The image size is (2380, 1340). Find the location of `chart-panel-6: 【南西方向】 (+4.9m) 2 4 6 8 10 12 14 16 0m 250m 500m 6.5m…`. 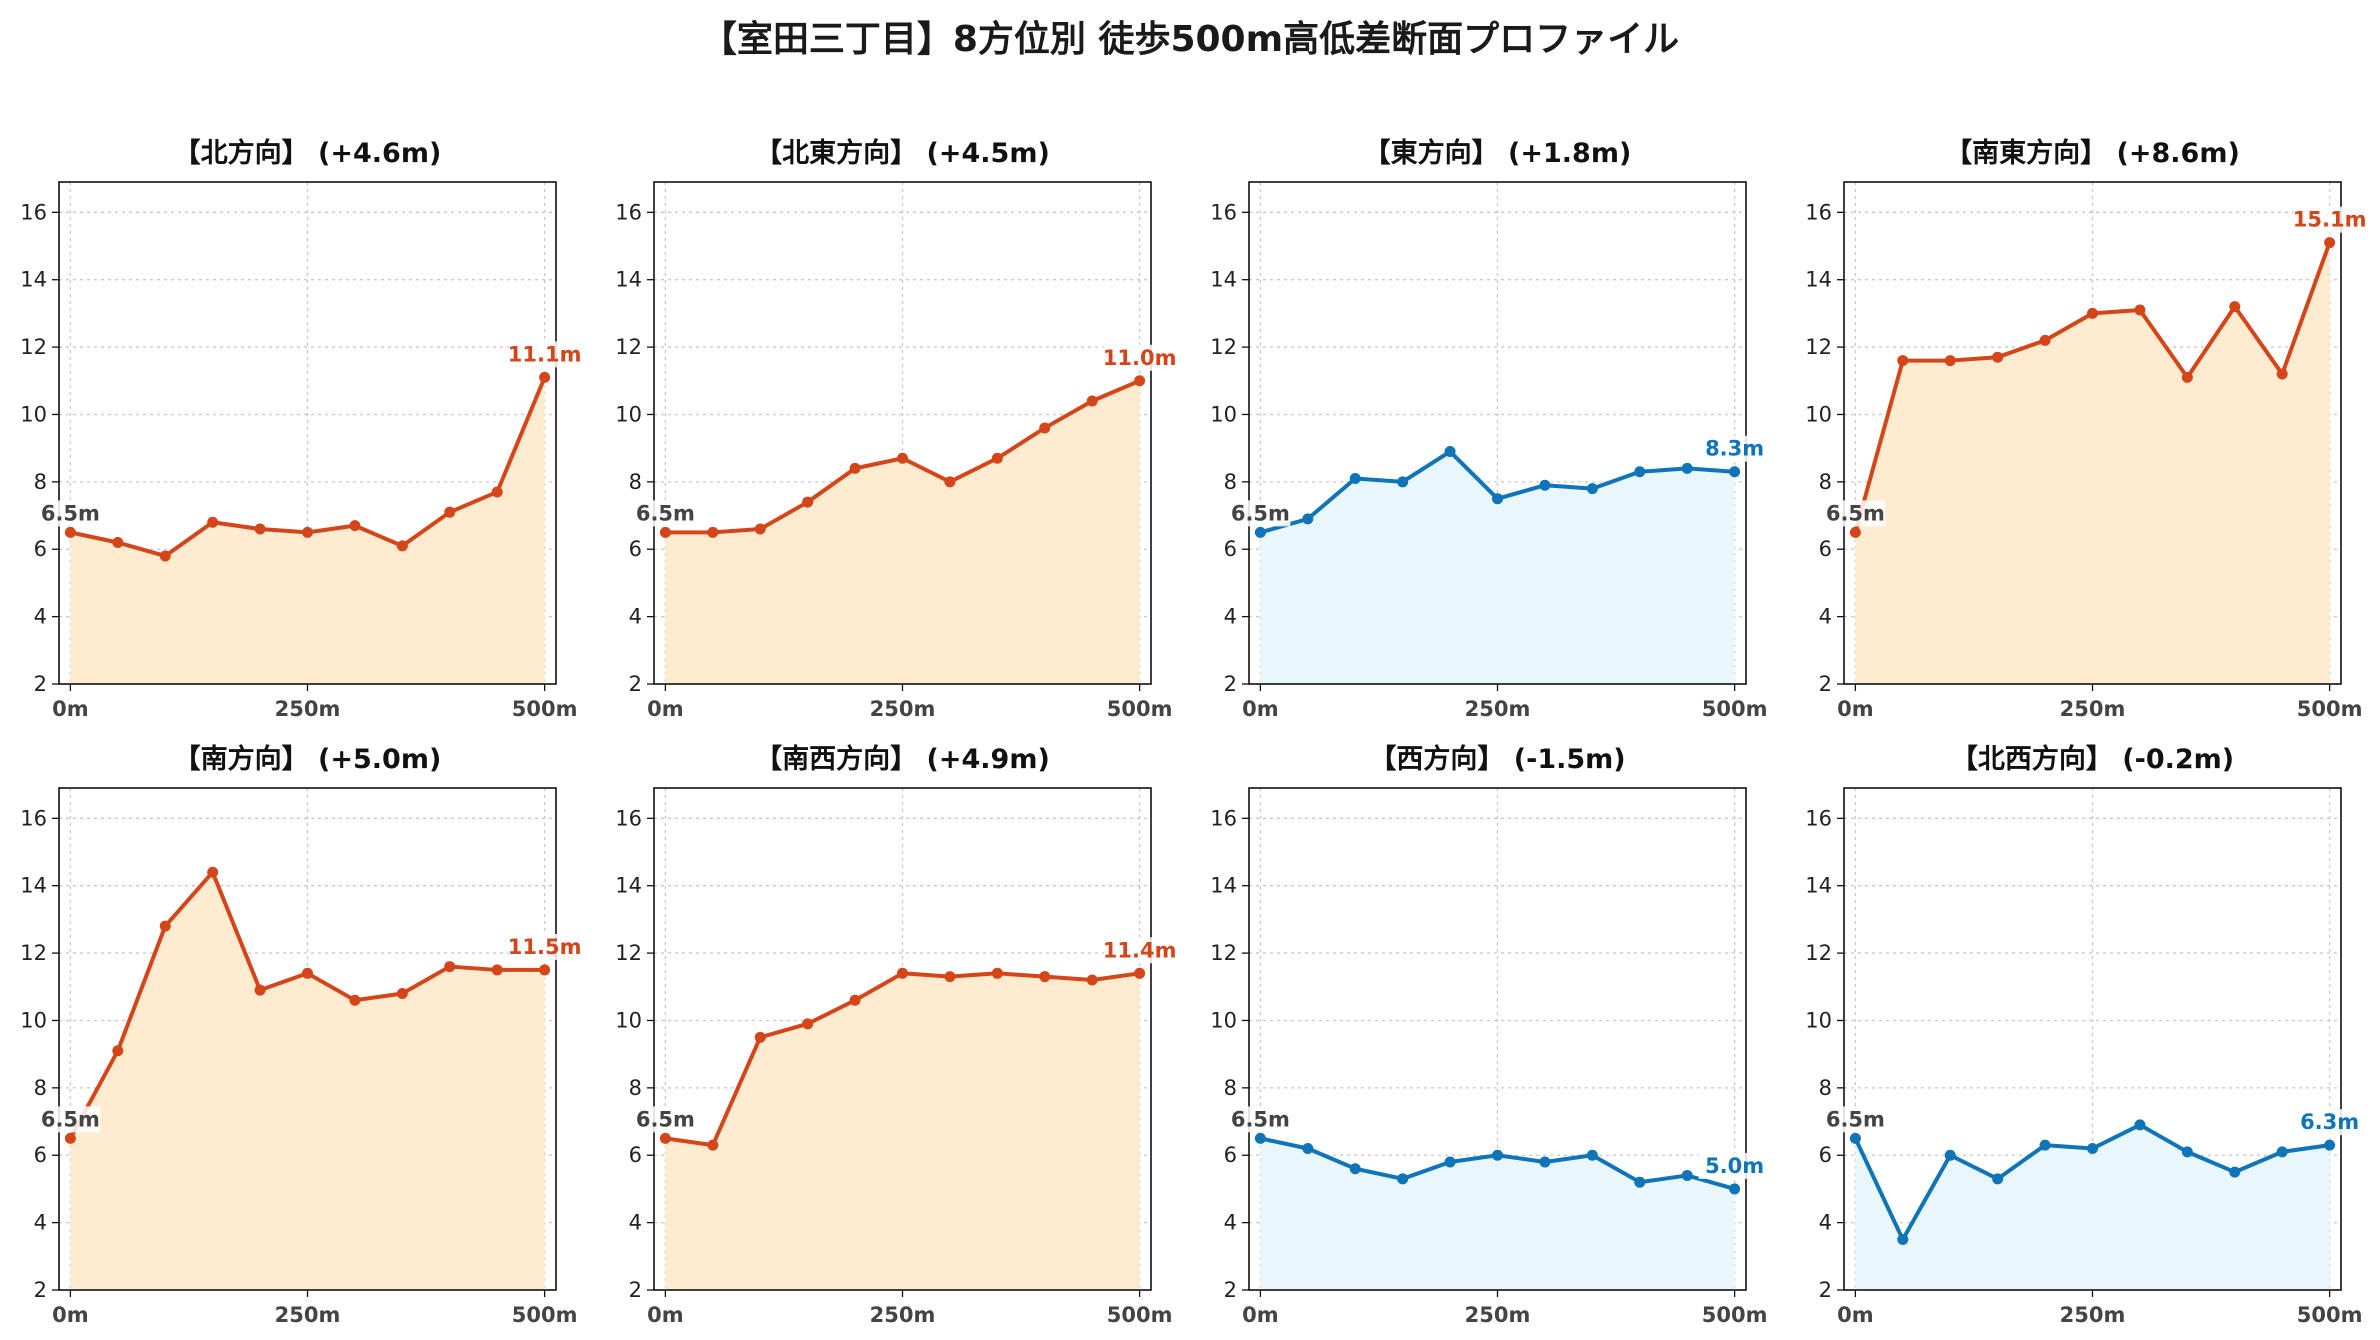

chart-panel-6: 【南西方向】 (+4.9m) 2 4 6 8 10 12 14 16 0m 250m 500m 6.5m… is located at coordinates (895, 1035).